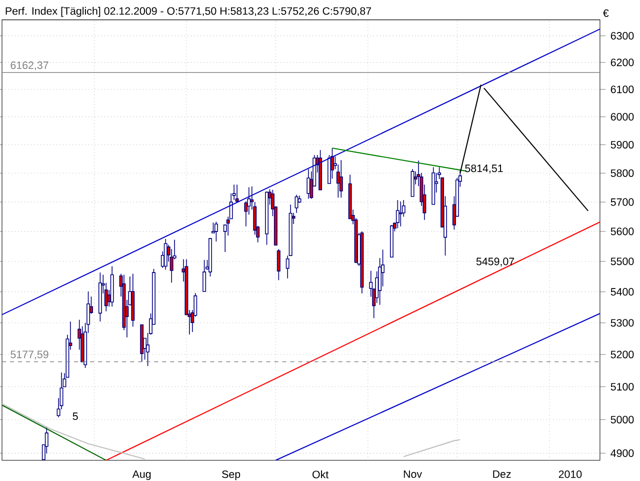 The width and height of the screenshot is (640, 481). Describe the element at coordinates (141, 475) in the screenshot. I see `x-tick-label: Aug` at that location.